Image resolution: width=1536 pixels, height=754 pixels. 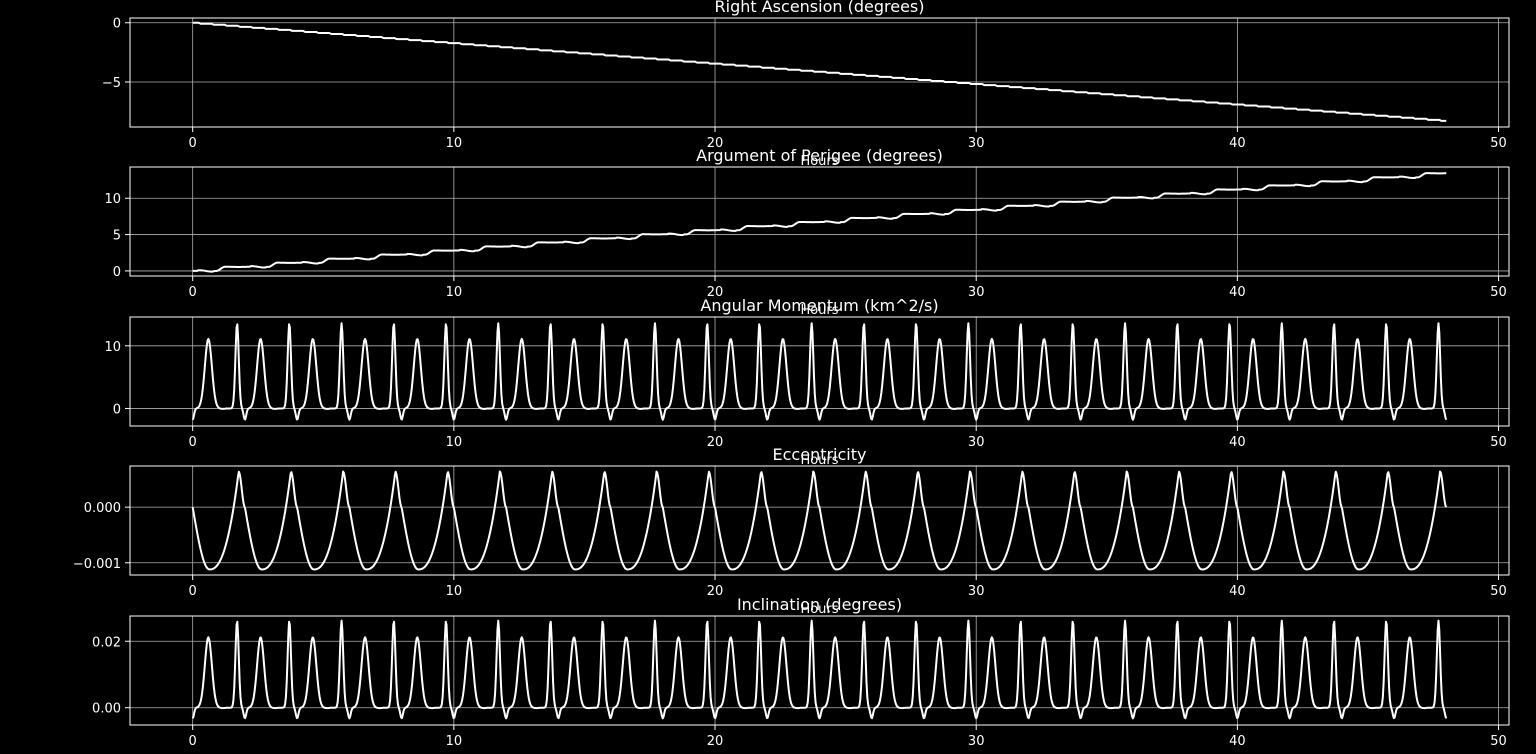 I want to click on chart-title: Eccentricity, so click(x=820, y=454).